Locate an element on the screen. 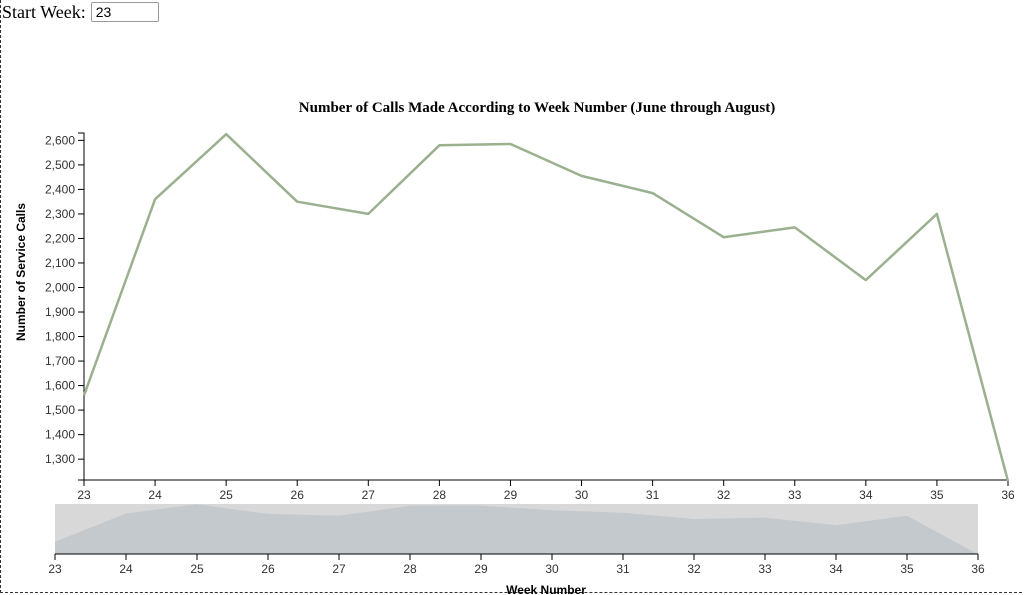 The height and width of the screenshot is (595, 1024). x-tick-label: 34 is located at coordinates (866, 495).